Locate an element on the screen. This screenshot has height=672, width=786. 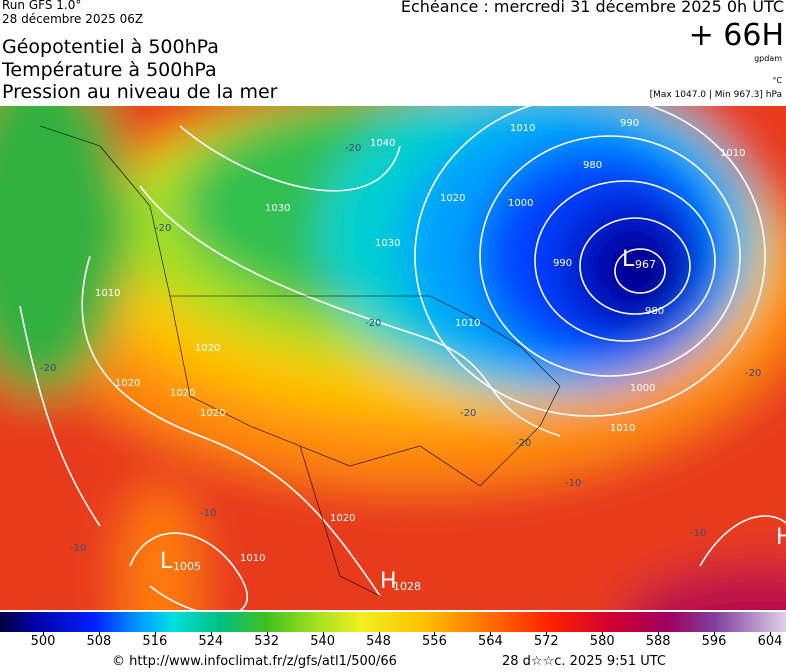
colorbar-label: 540 is located at coordinates (323, 641).